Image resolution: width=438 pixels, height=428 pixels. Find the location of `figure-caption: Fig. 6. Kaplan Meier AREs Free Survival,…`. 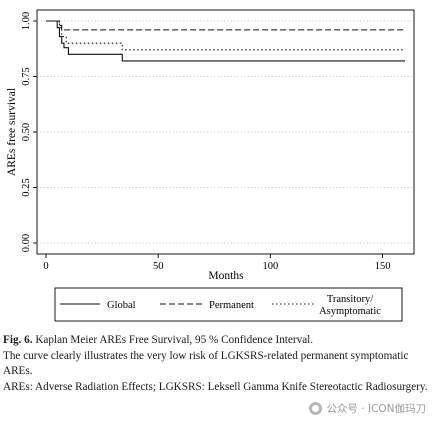

figure-caption: Fig. 6. Kaplan Meier AREs Free Survival,… is located at coordinates (218, 364).